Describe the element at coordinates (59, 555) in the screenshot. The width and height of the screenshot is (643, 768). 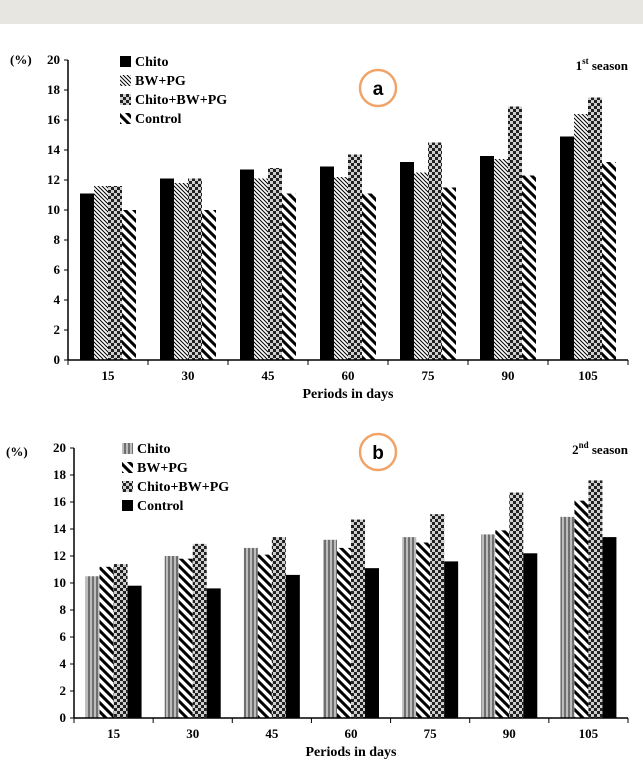
I see `y-tick-label: 12` at that location.